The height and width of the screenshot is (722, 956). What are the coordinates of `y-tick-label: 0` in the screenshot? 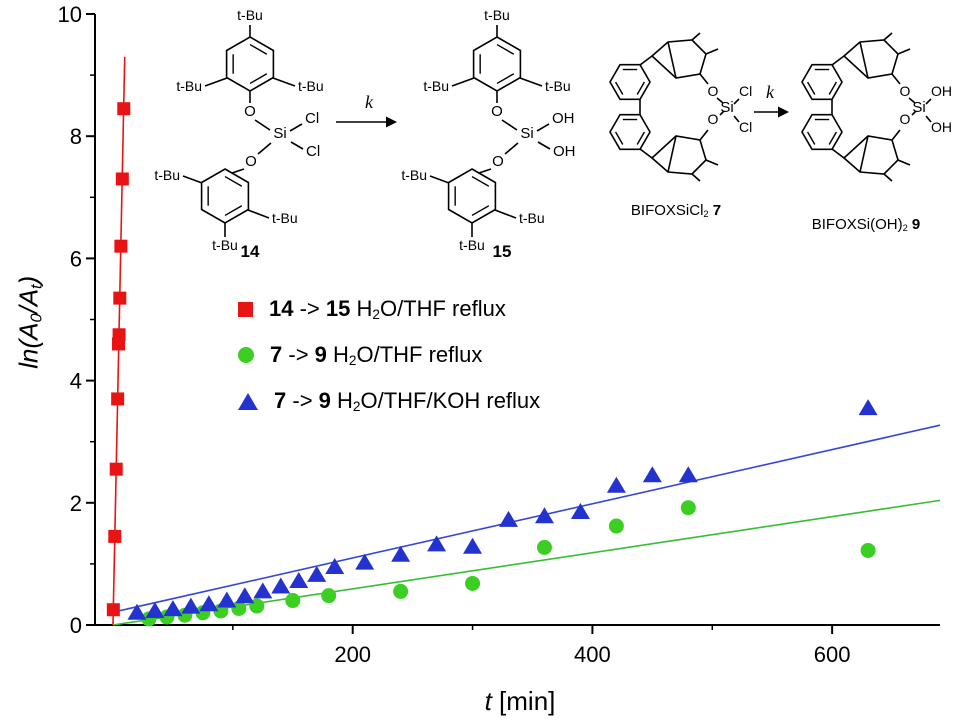 It's located at (76, 625).